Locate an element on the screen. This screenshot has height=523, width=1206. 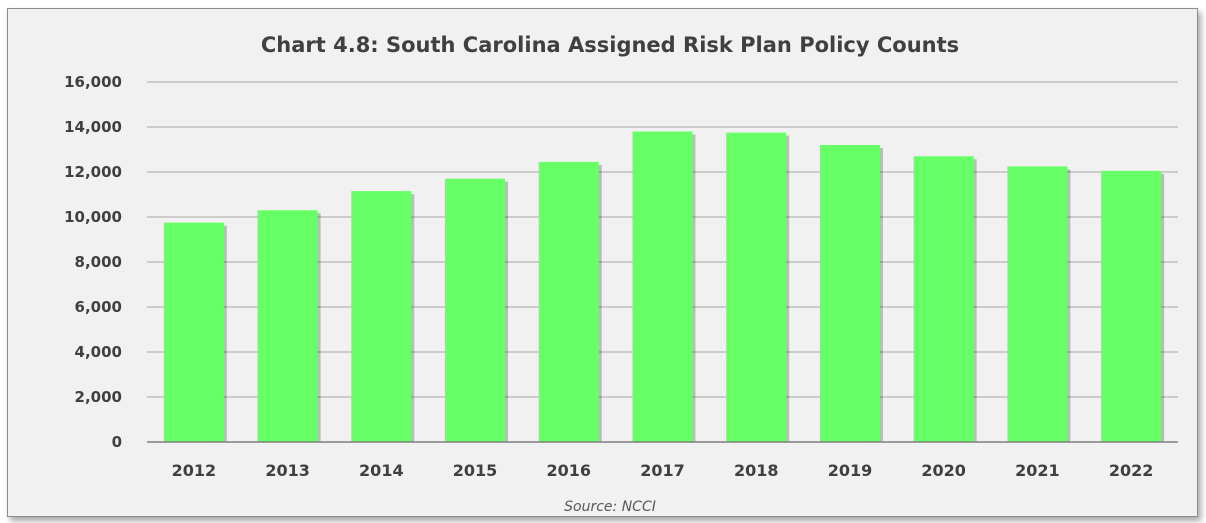
y-tick-label: 0 is located at coordinates (117, 442).